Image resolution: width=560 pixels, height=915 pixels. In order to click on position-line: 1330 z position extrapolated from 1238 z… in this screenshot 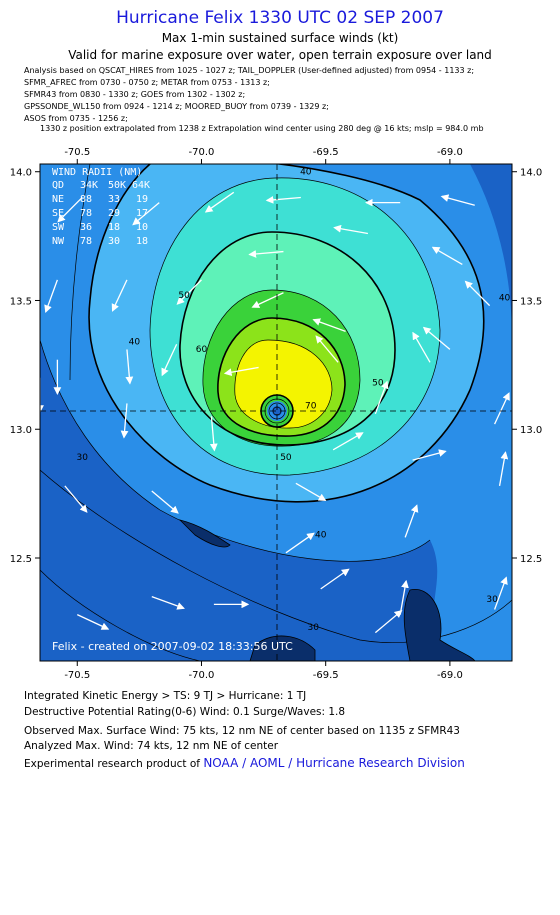, I will do `click(262, 128)`.